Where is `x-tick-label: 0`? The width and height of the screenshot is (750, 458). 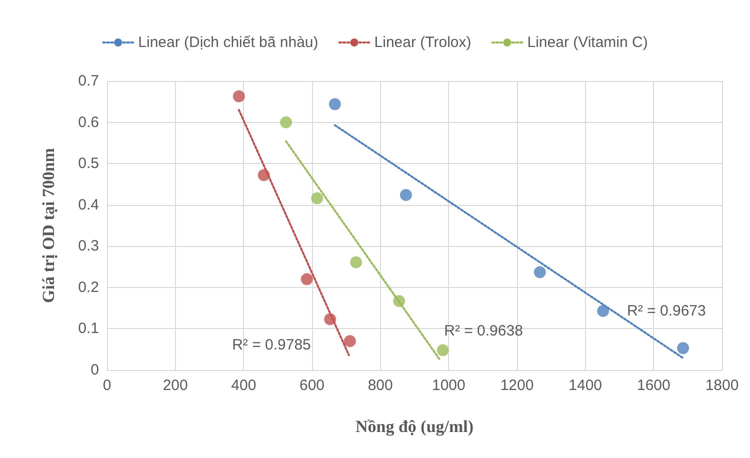
x-tick-label: 0 is located at coordinates (107, 385).